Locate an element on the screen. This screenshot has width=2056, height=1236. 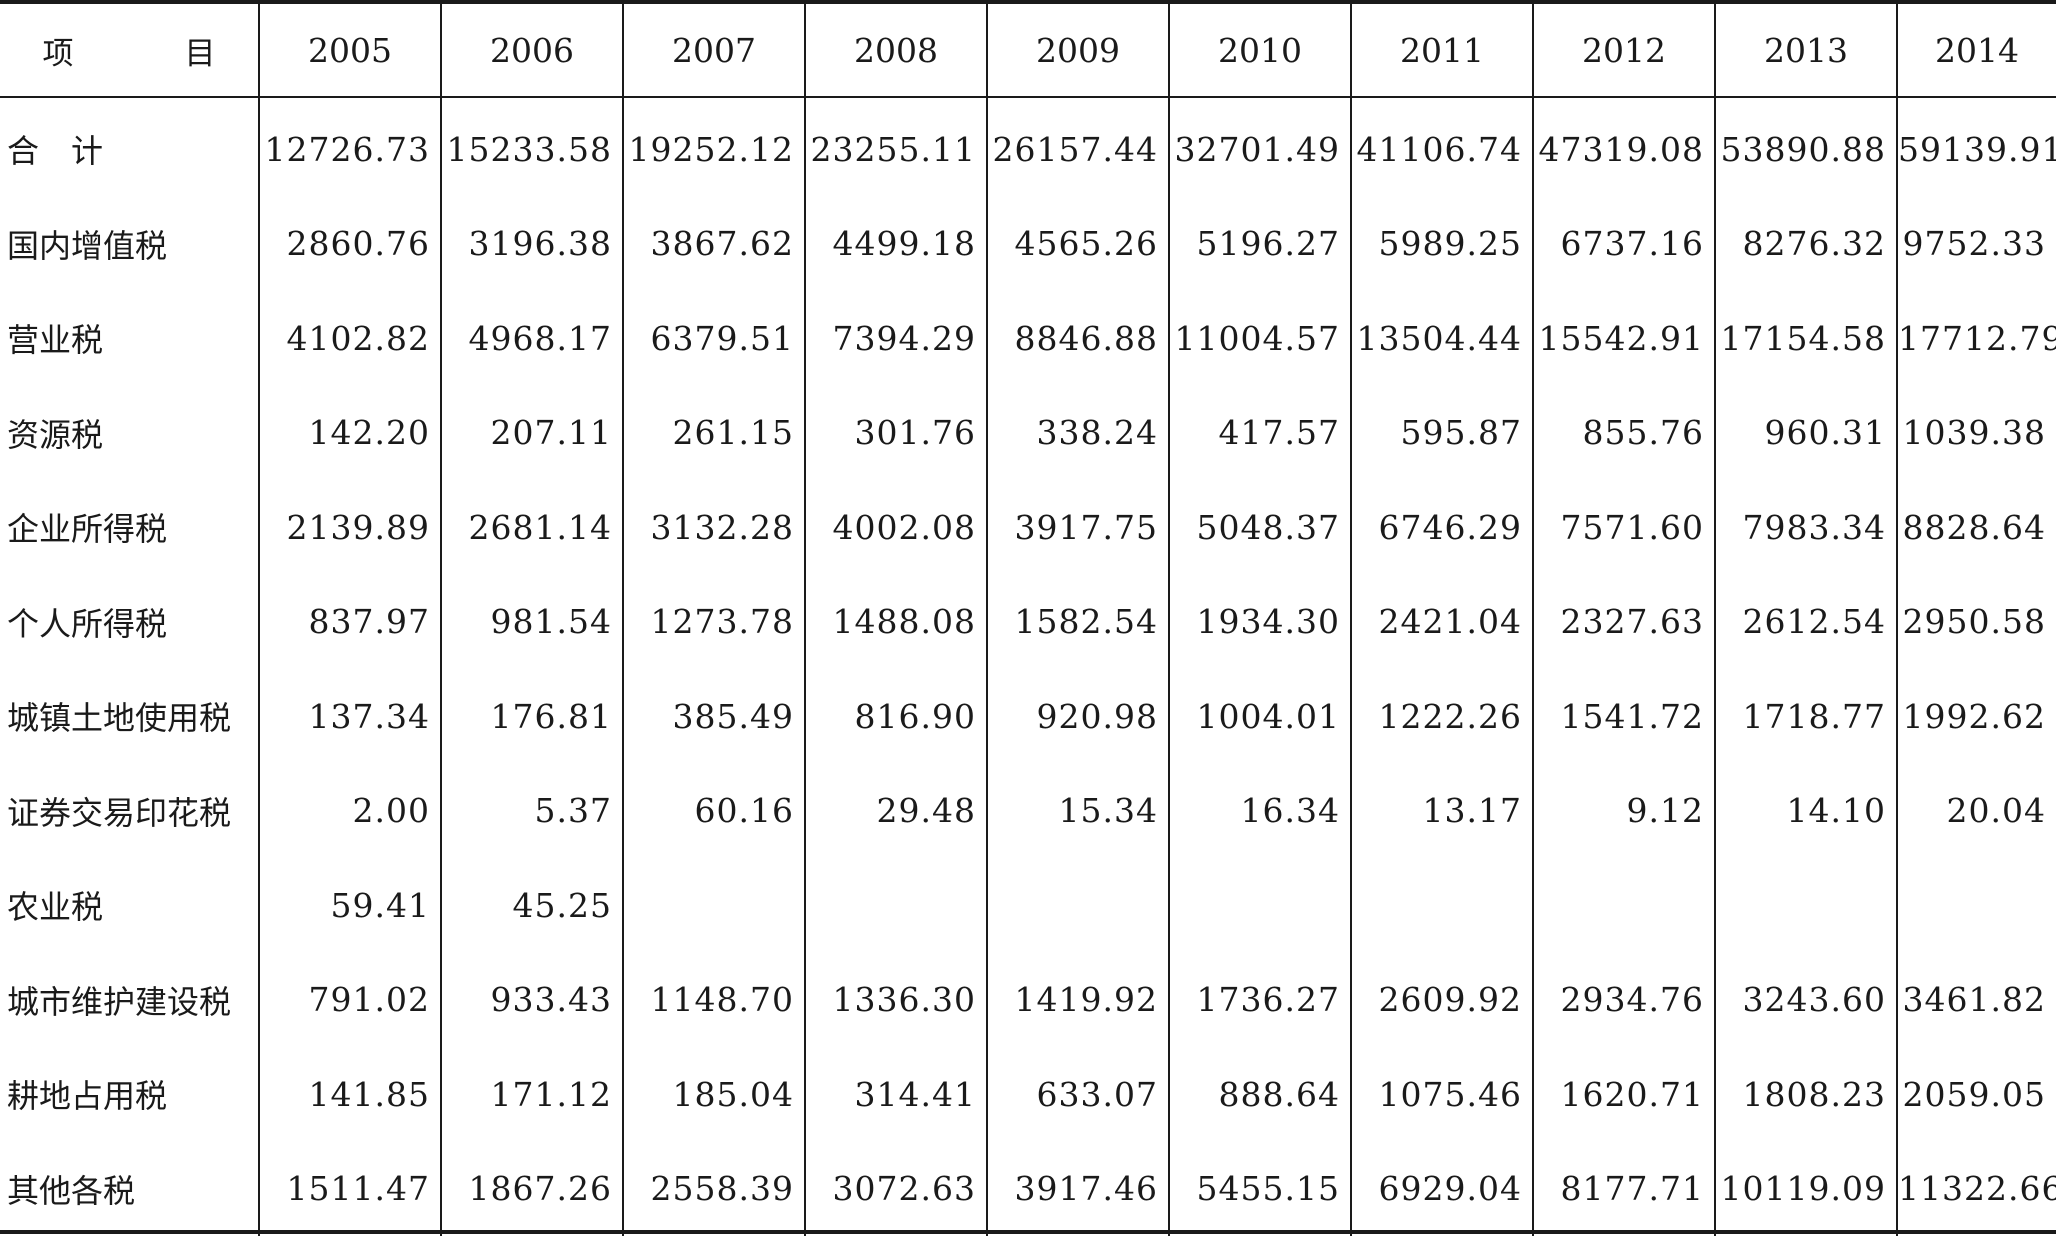
table-cell: 6379.51 is located at coordinates (714, 338).